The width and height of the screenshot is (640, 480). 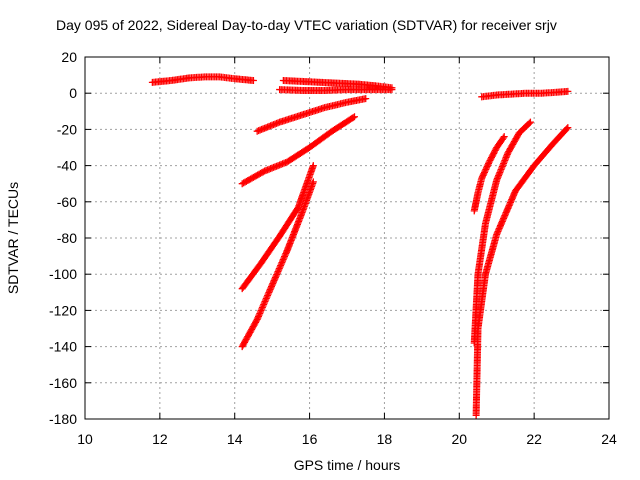 I want to click on x-tick-label: 18, so click(x=385, y=439).